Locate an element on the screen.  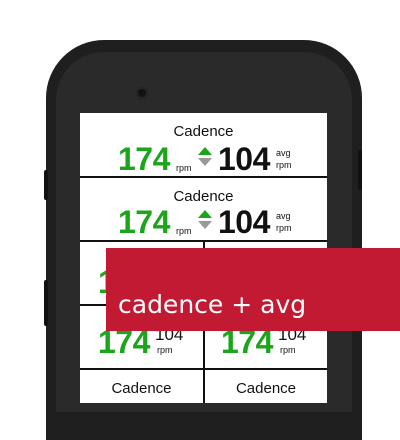
data-field-cadence-1: Cadence 174 rpm 104 avg rpm is located at coordinates (203, 145).